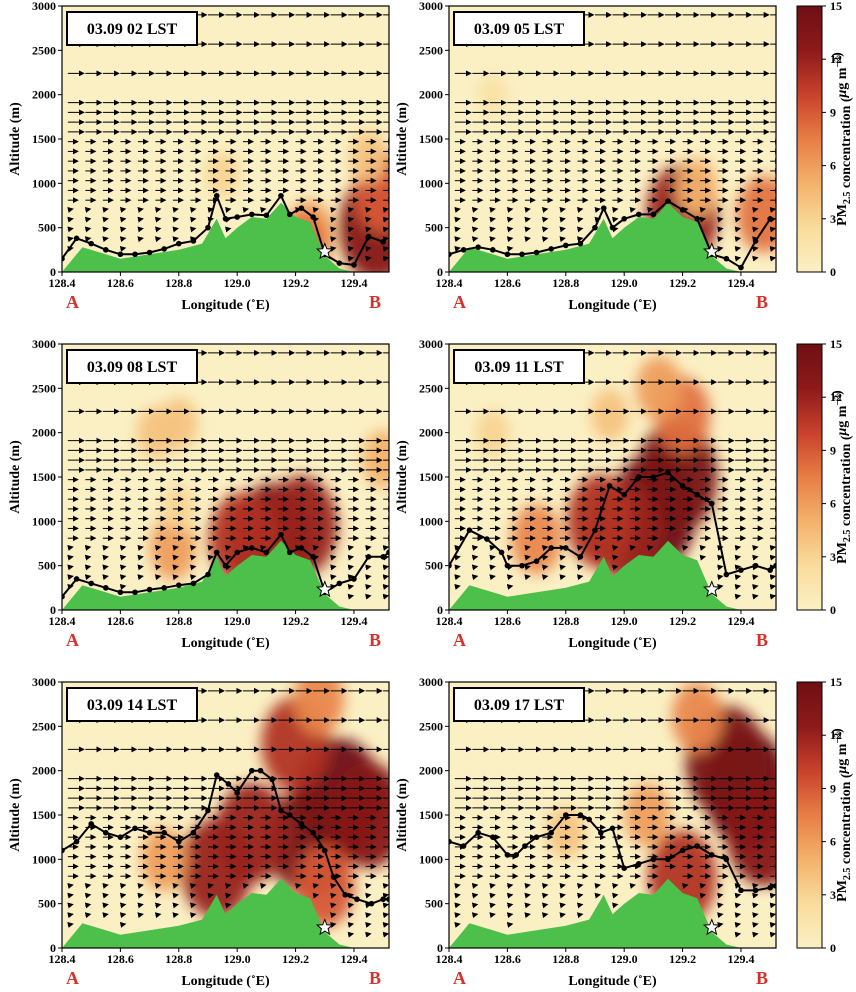 The width and height of the screenshot is (856, 992). What do you see at coordinates (44, 477) in the screenshot?
I see `y-tick-label: 1500` at bounding box center [44, 477].